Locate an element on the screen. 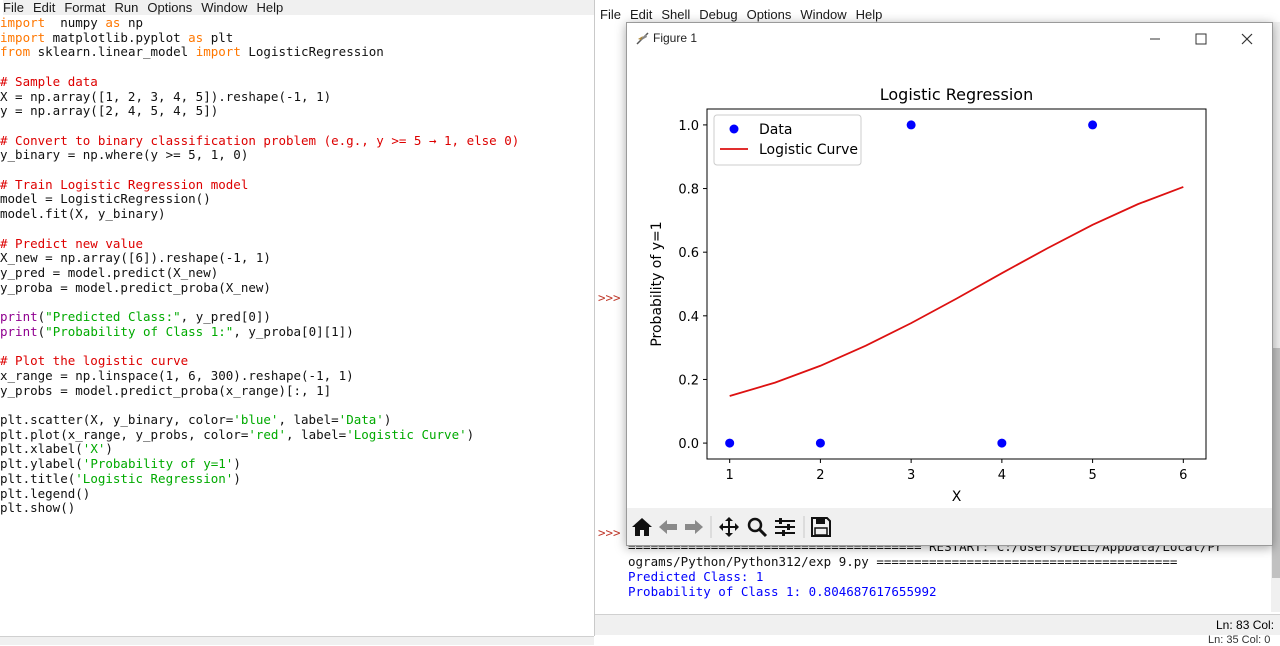 Image resolution: width=1280 pixels, height=646 pixels. output-predicted-class: Predicted Class: 1 is located at coordinates (696, 576).